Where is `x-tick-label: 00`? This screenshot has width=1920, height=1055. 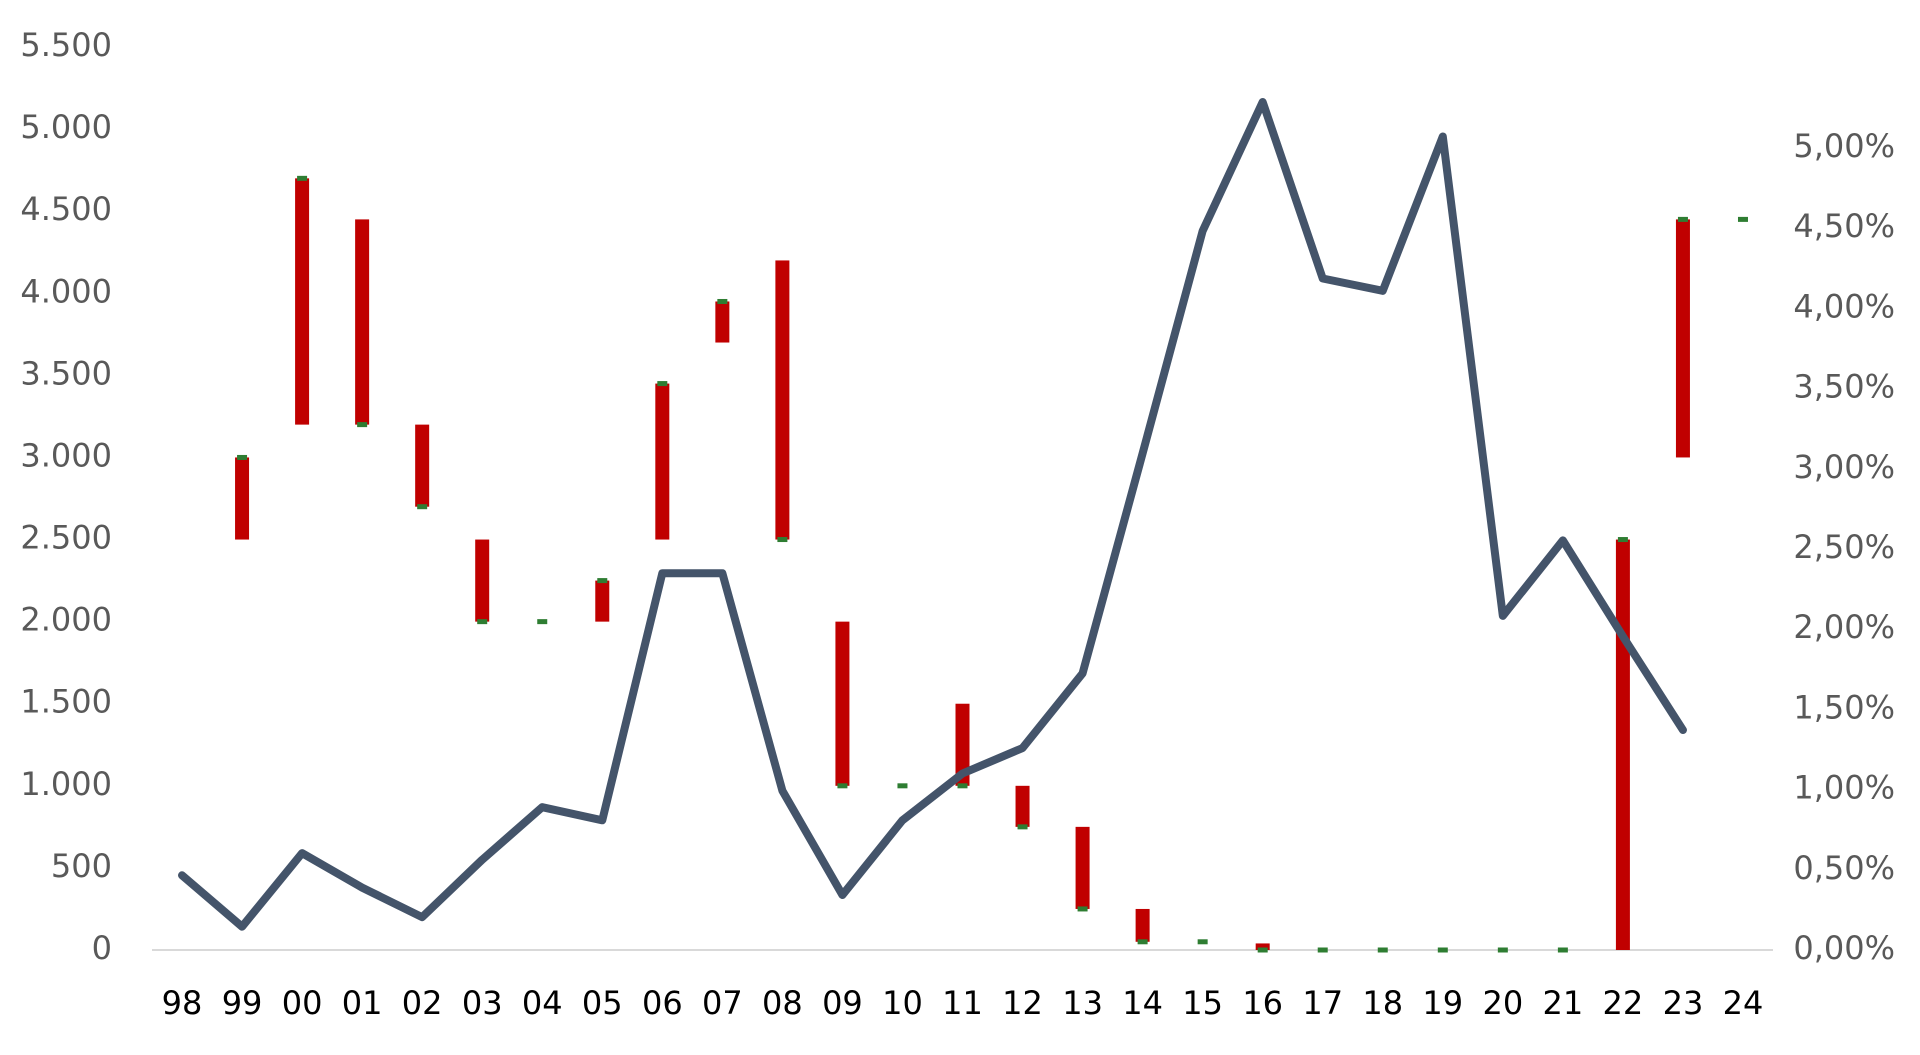 x-tick-label: 00 is located at coordinates (302, 1003).